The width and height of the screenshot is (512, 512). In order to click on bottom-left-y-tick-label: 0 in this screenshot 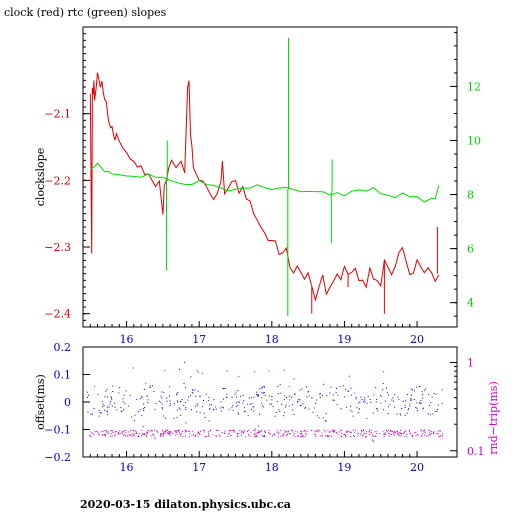, I will do `click(67, 402)`.